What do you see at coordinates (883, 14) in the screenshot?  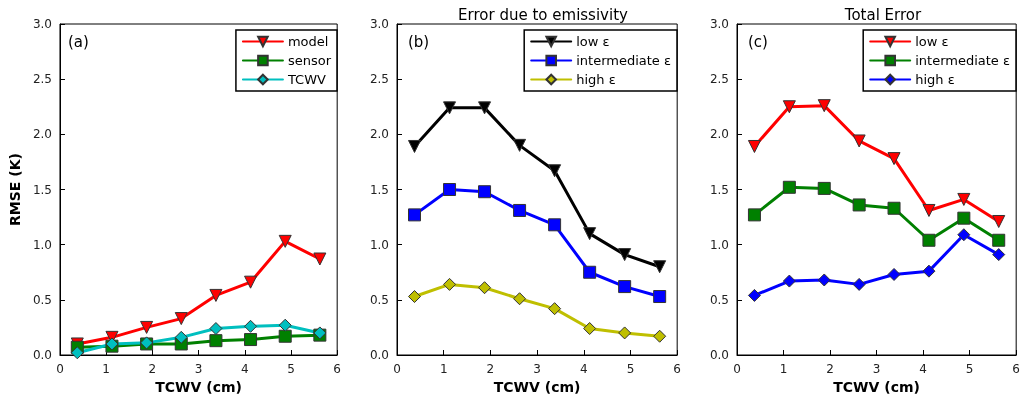 I see `chart-title: Total Error` at bounding box center [883, 14].